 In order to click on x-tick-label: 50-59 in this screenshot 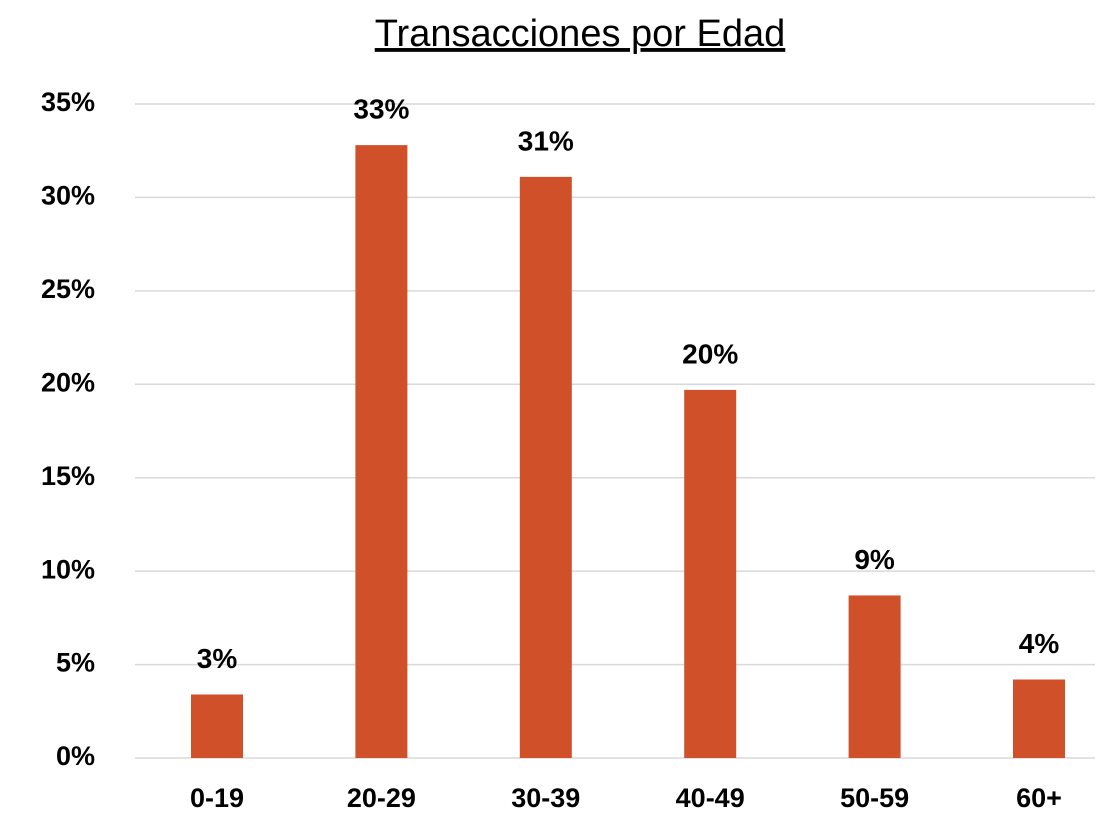, I will do `click(874, 798)`.